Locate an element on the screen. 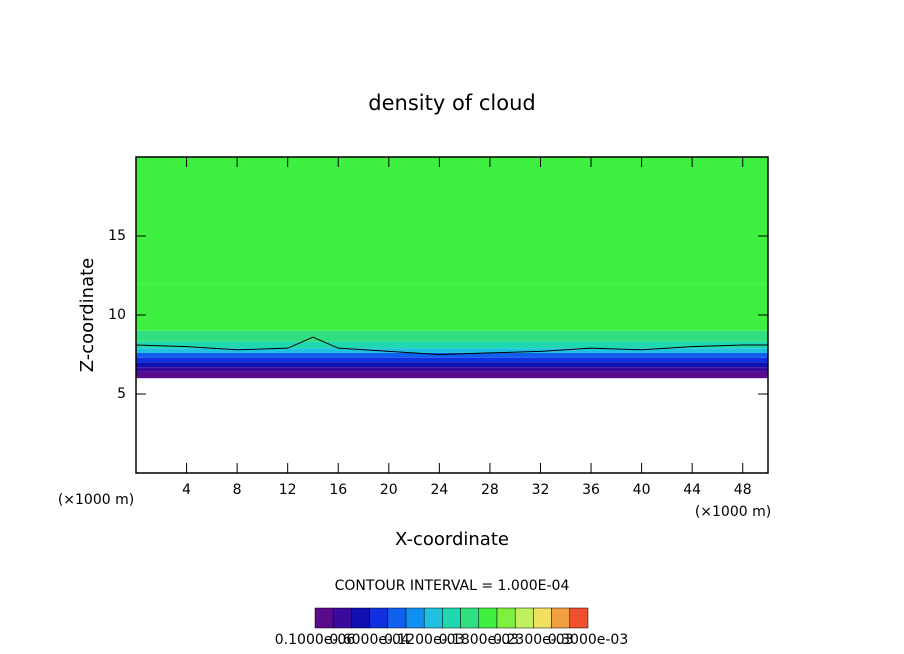 This screenshot has width=904, height=654. x-tick-label: 40 is located at coordinates (642, 490).